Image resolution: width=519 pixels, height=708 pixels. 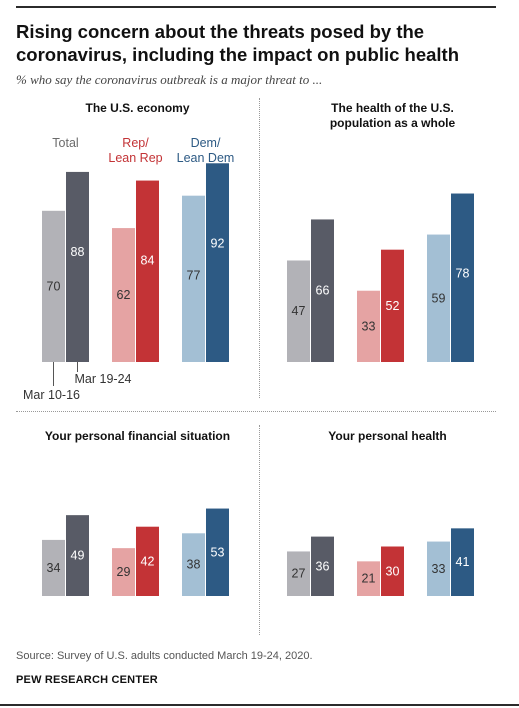 I want to click on group-label-1: Total, so click(x=65, y=143).